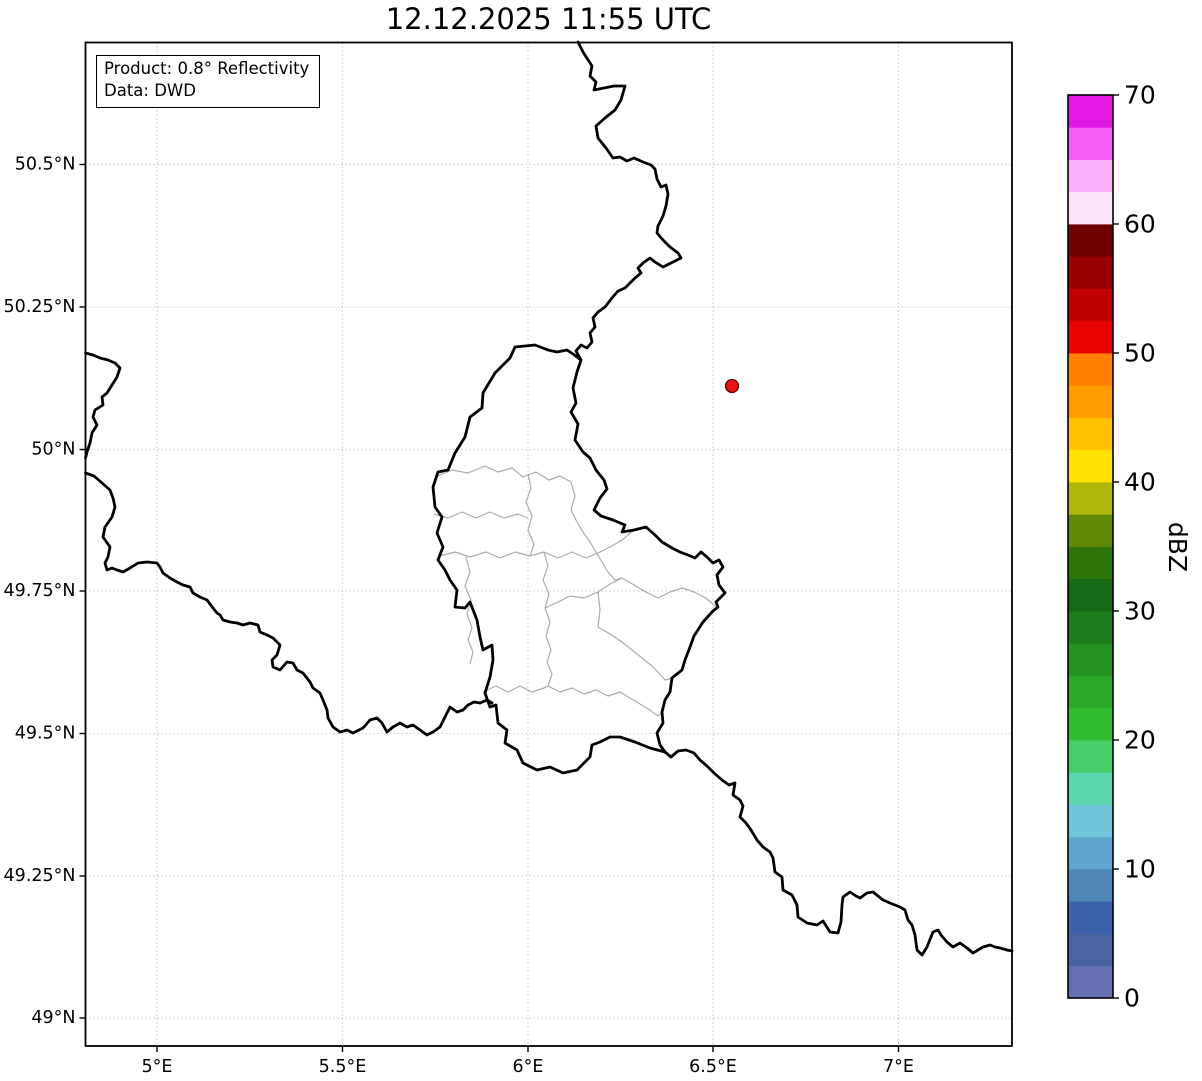  I want to click on x-axis-tick-label: 7°E, so click(898, 1067).